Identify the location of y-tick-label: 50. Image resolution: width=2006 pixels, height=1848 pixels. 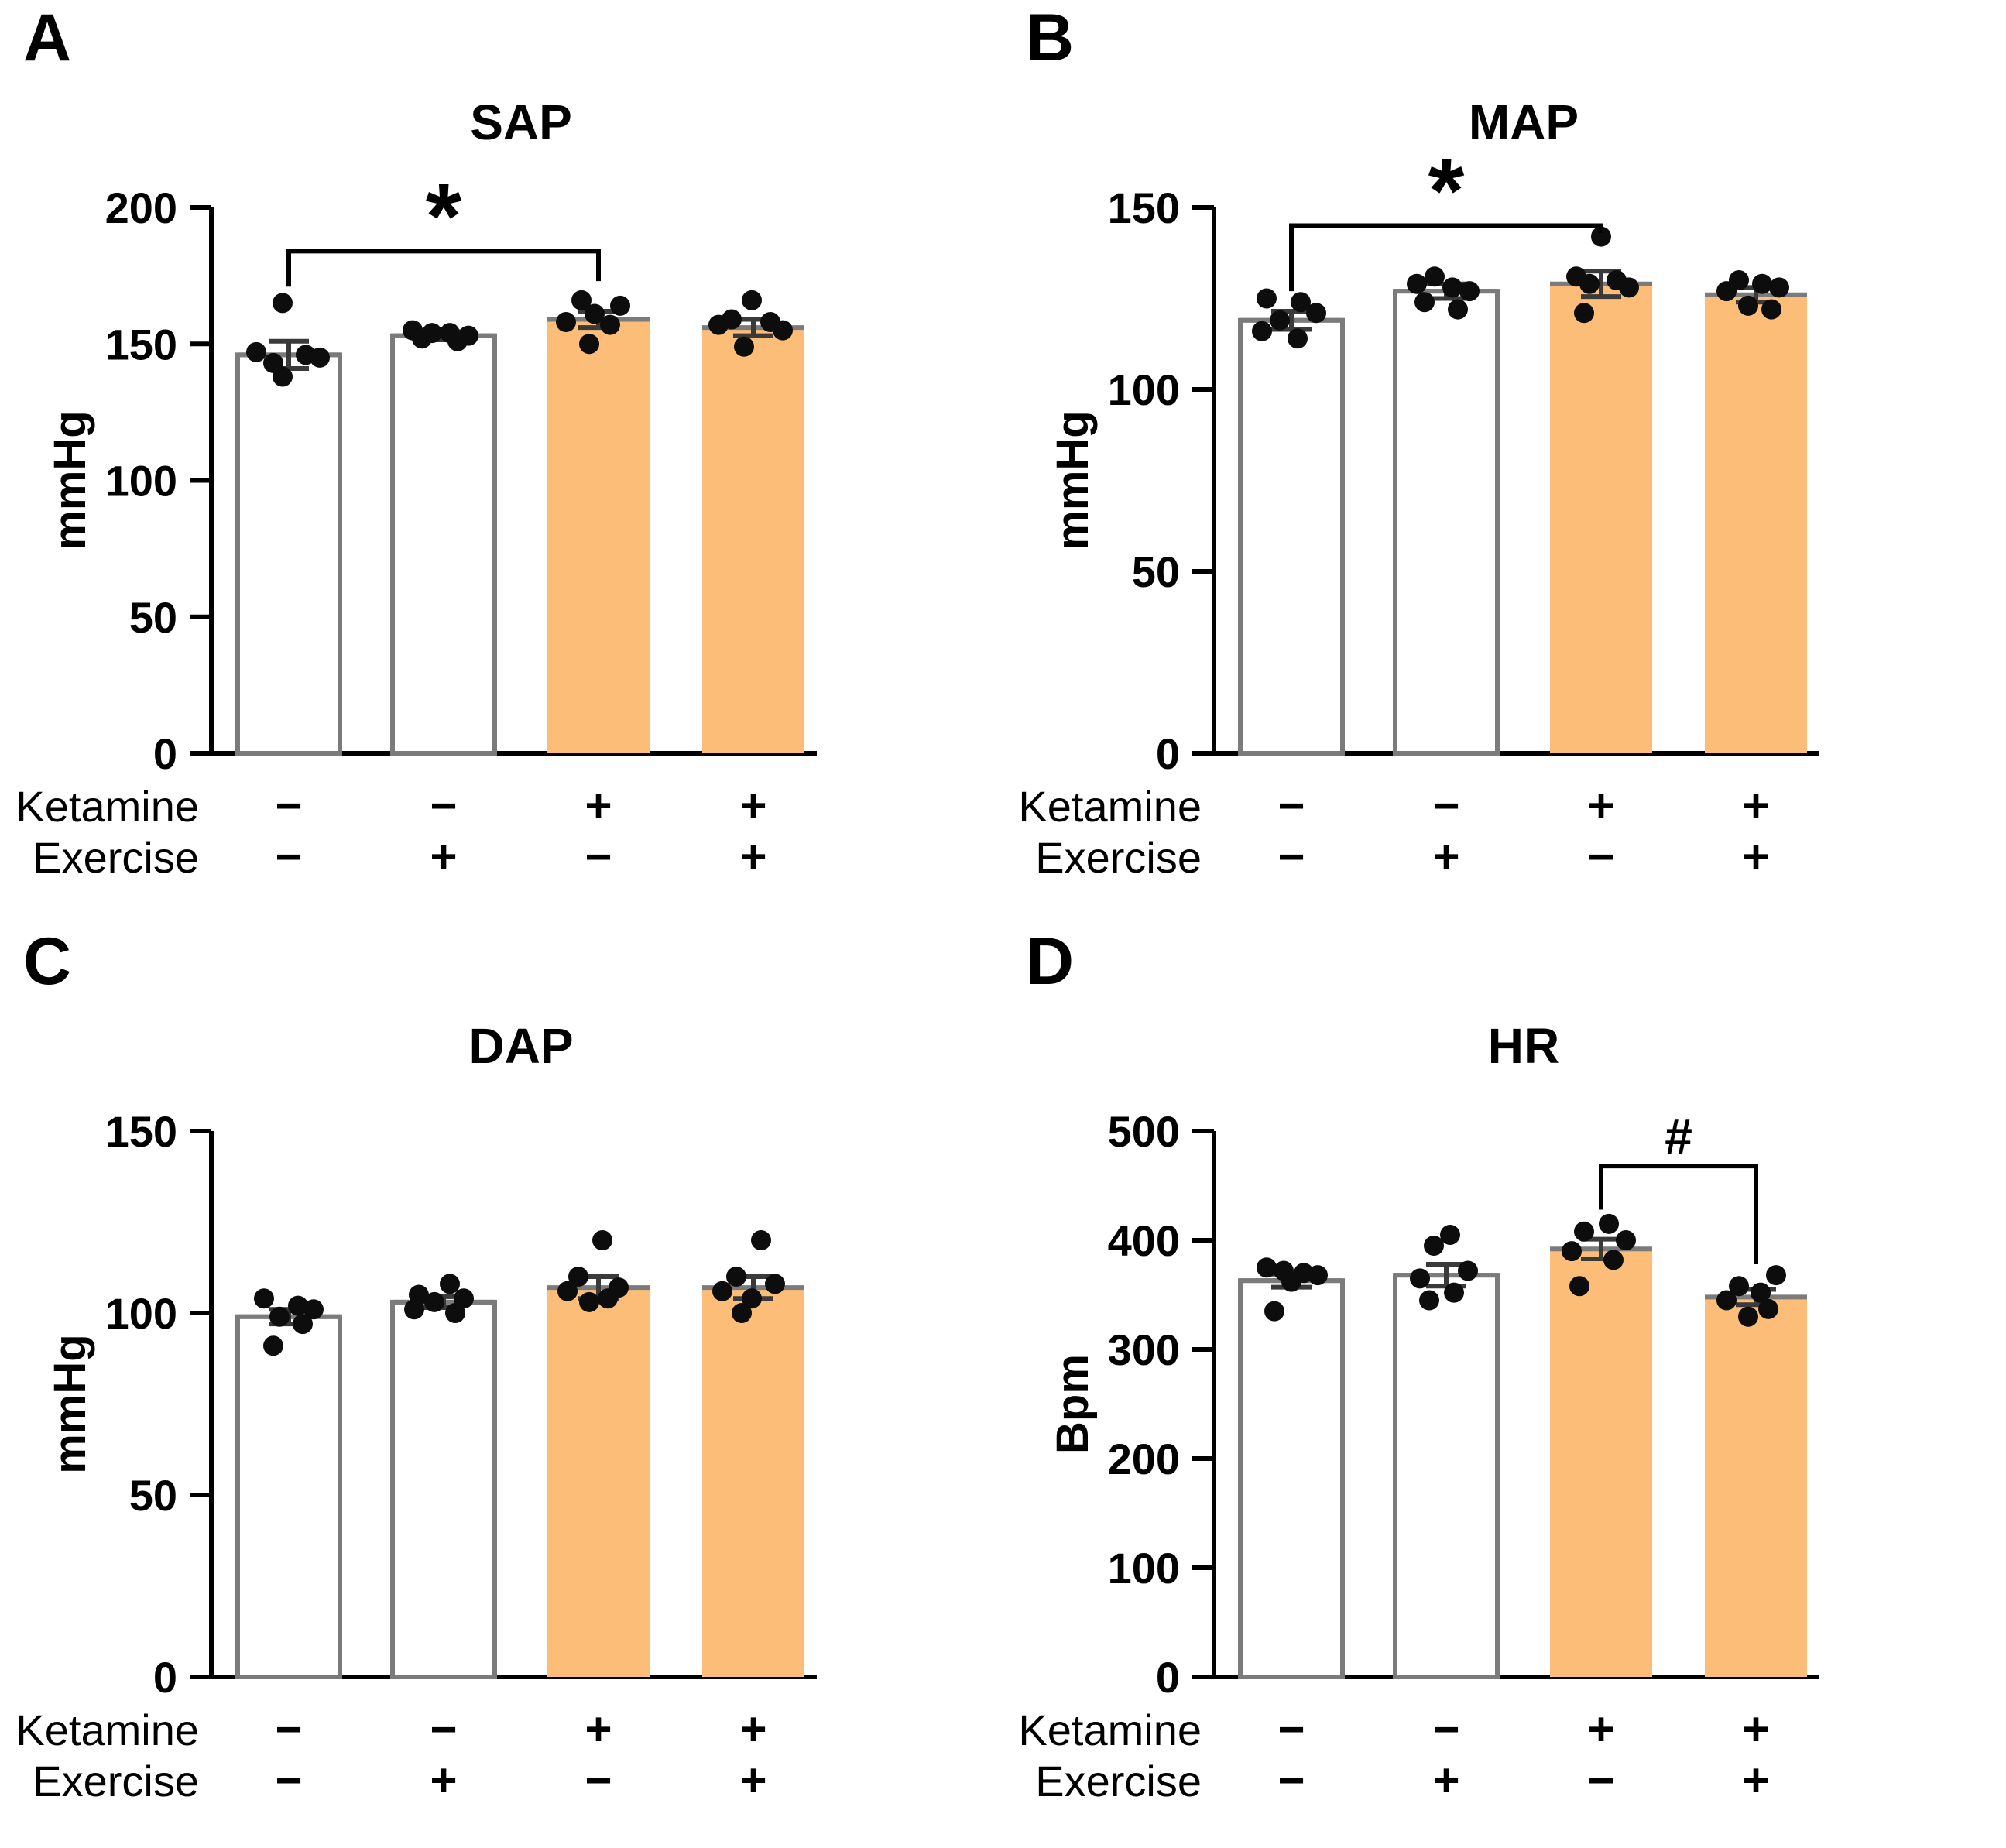
(153, 1495).